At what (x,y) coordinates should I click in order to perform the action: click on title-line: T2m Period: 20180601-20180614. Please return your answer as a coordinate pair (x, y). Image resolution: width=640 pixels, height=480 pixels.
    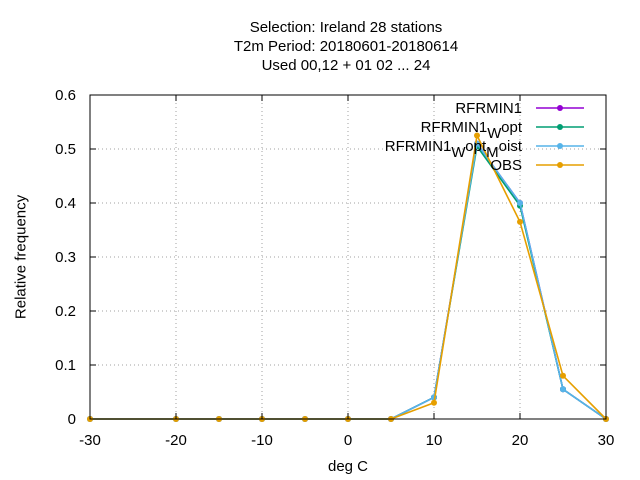
    Looking at the image, I should click on (346, 46).